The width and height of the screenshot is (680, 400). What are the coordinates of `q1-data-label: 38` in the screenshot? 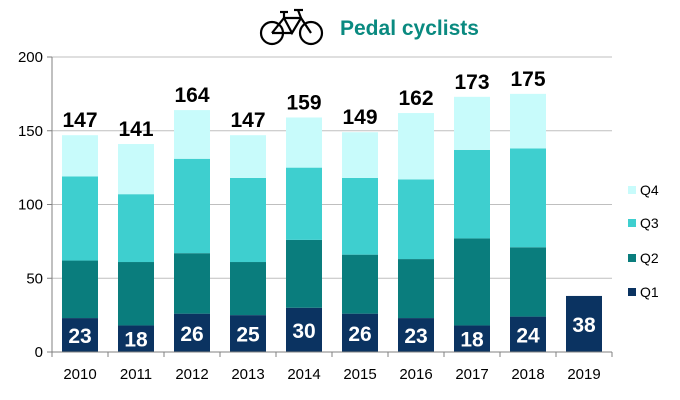 It's located at (584, 325).